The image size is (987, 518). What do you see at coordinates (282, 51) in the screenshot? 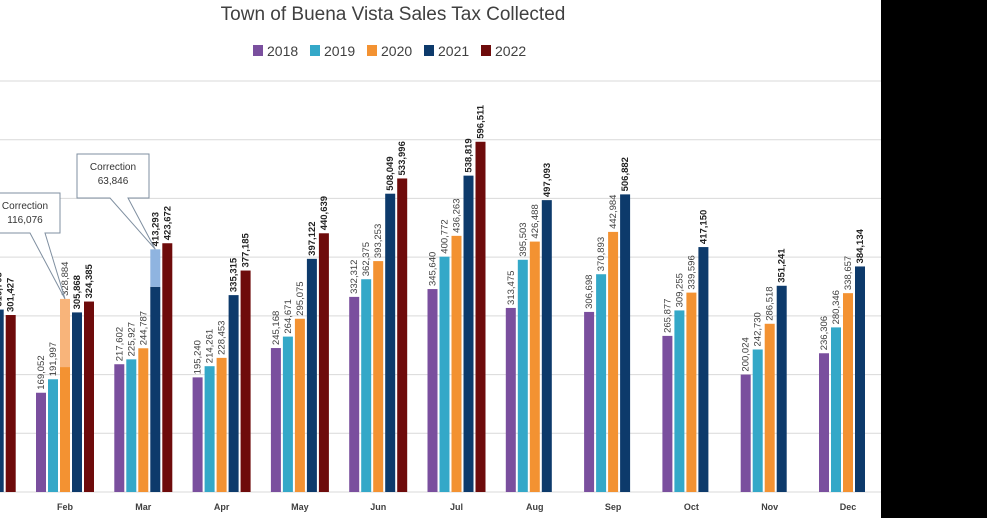
I see `legend-label-2018: 2018` at bounding box center [282, 51].